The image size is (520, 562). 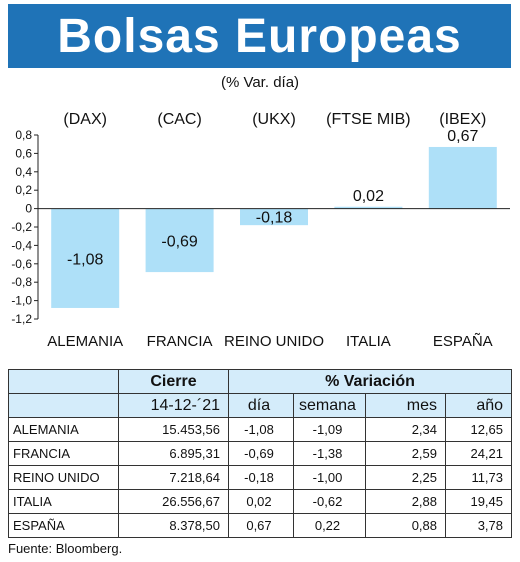 I want to click on row-semana: 0,22, so click(x=329, y=525).